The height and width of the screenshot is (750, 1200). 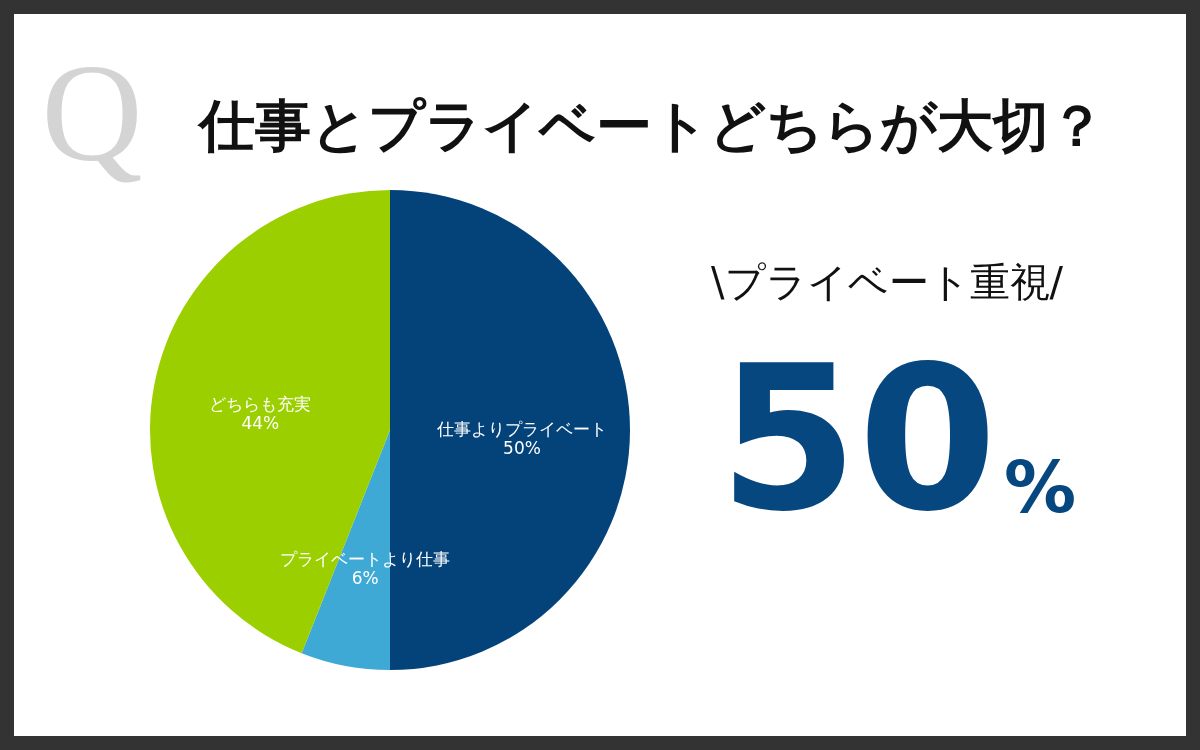 What do you see at coordinates (521, 429) in the screenshot?
I see `slice-label: 仕事よりプライベート` at bounding box center [521, 429].